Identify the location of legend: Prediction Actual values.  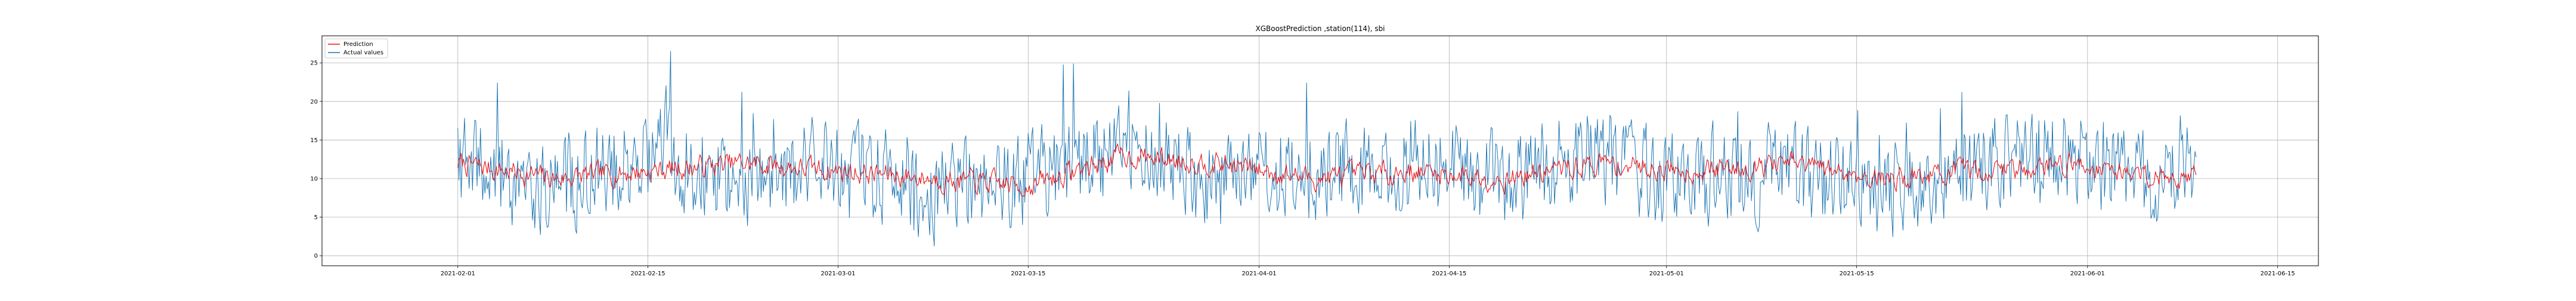
(357, 49).